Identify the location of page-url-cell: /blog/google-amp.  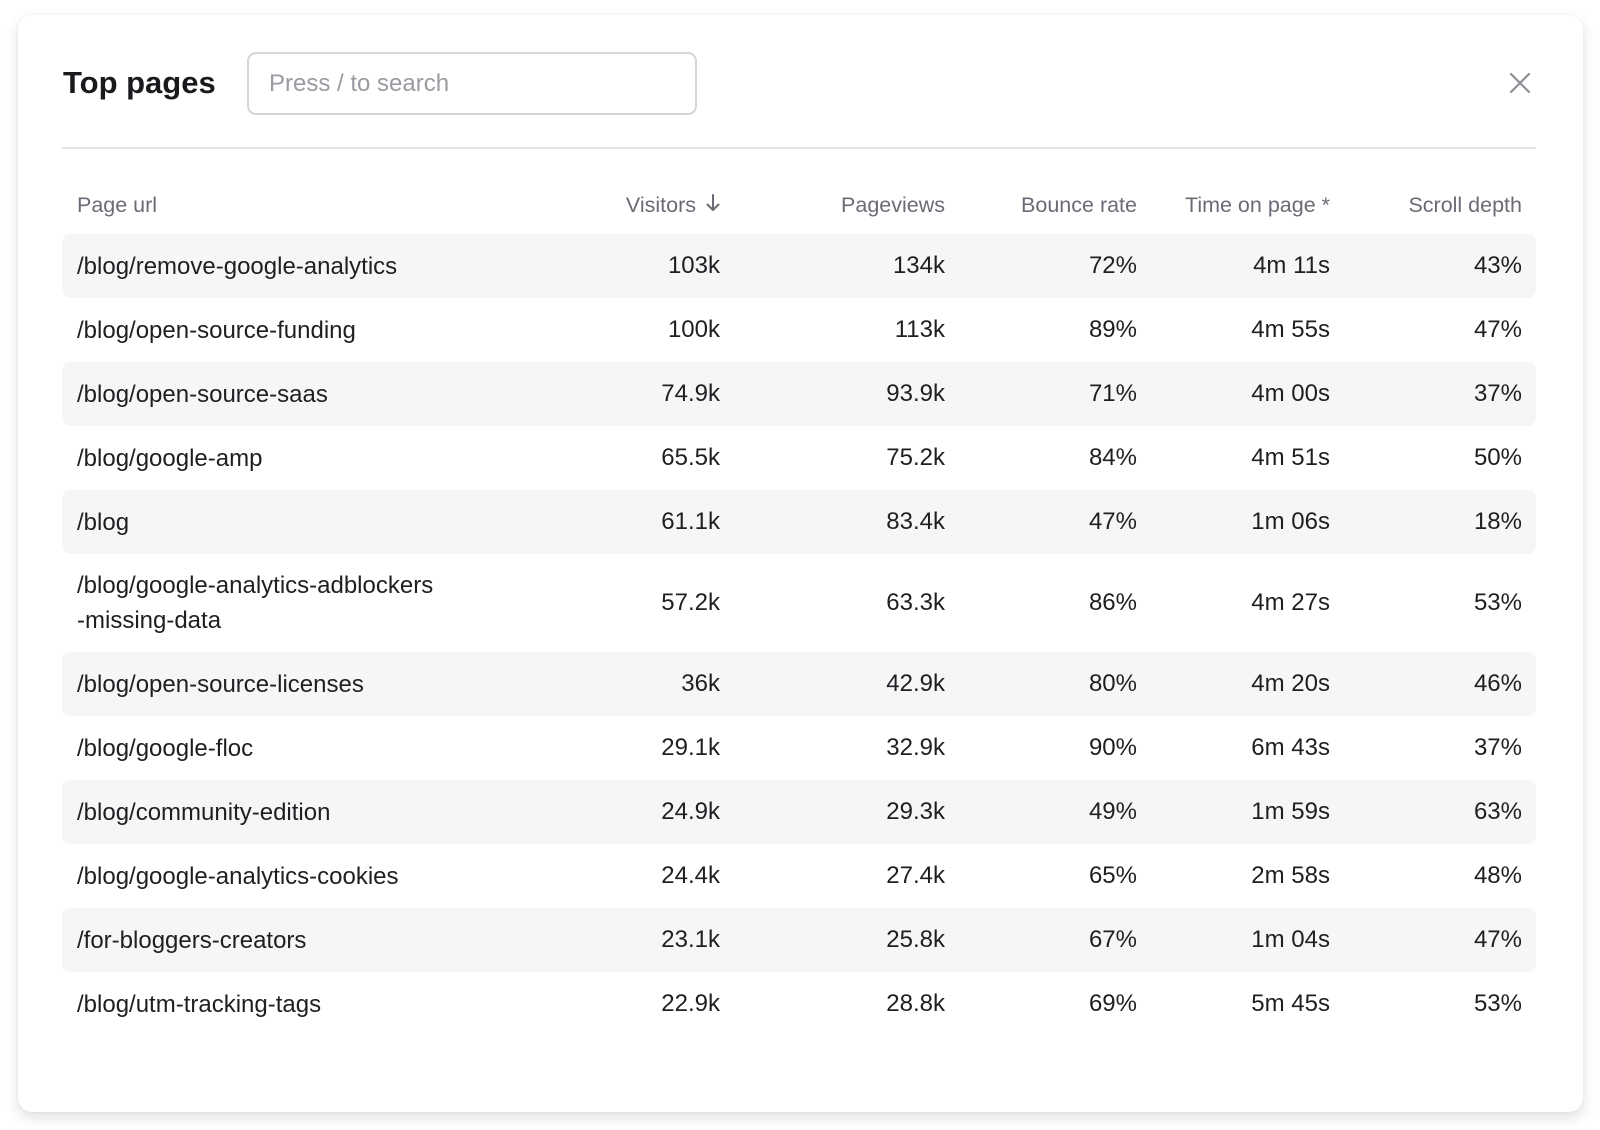
(170, 458).